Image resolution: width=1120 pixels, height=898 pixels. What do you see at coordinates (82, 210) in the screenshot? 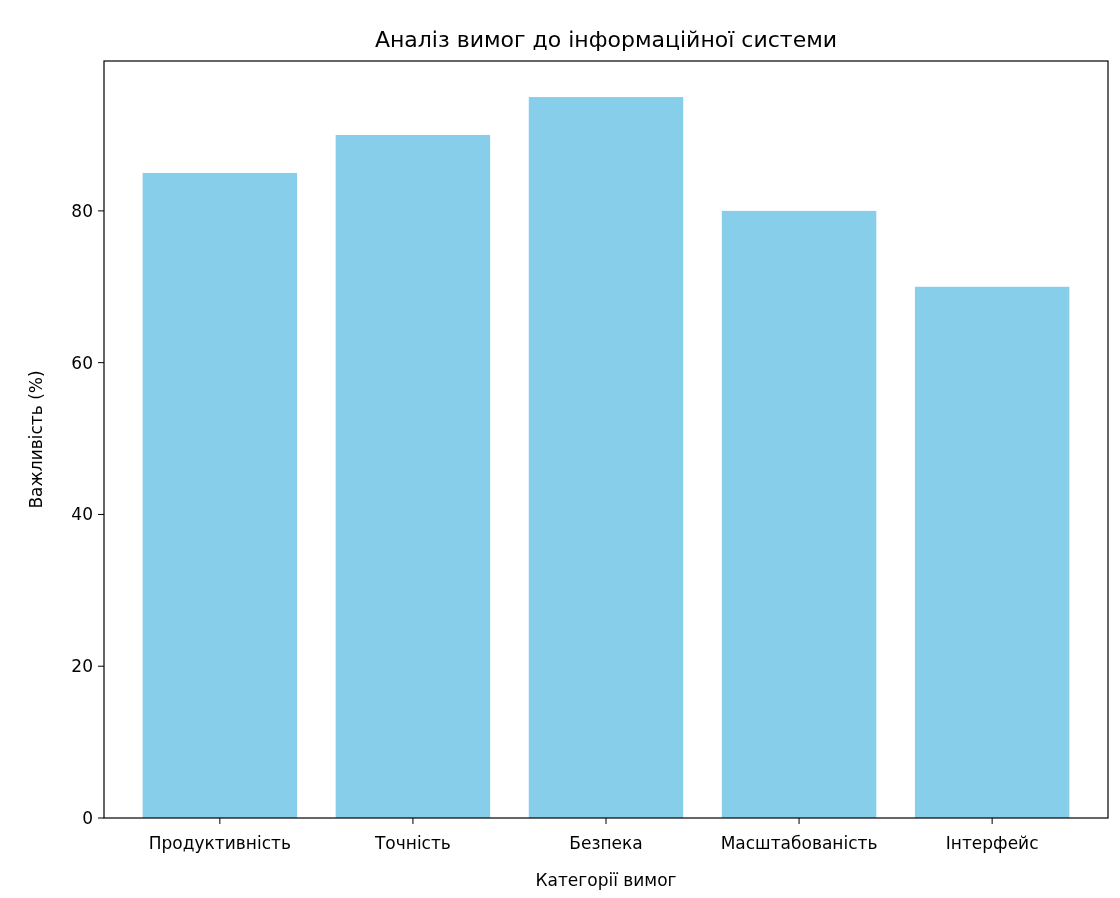
I see `y-tick-label: 80` at bounding box center [82, 210].